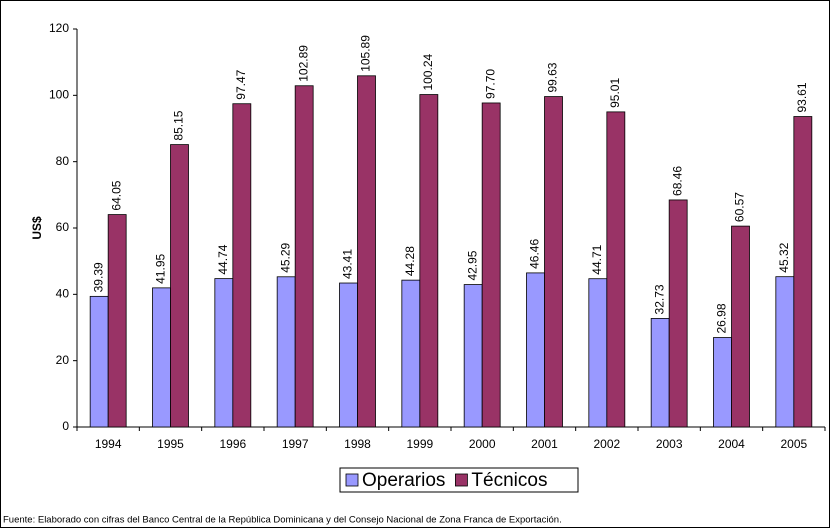  What do you see at coordinates (357, 444) in the screenshot?
I see `x-tick-label: 1998` at bounding box center [357, 444].